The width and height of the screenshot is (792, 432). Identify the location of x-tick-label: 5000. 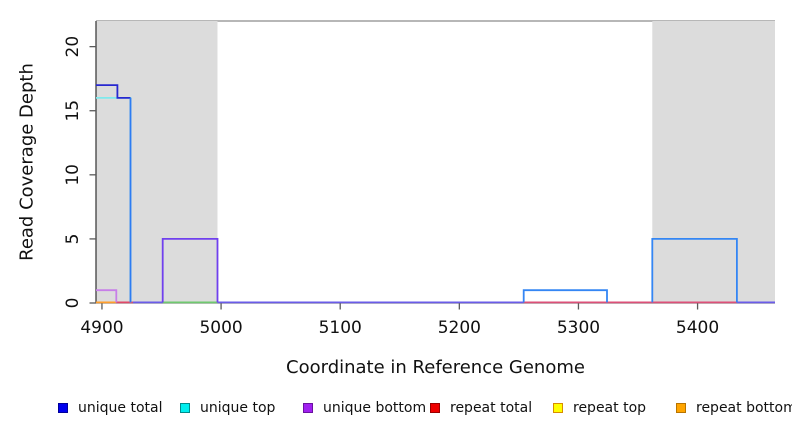
(220, 328).